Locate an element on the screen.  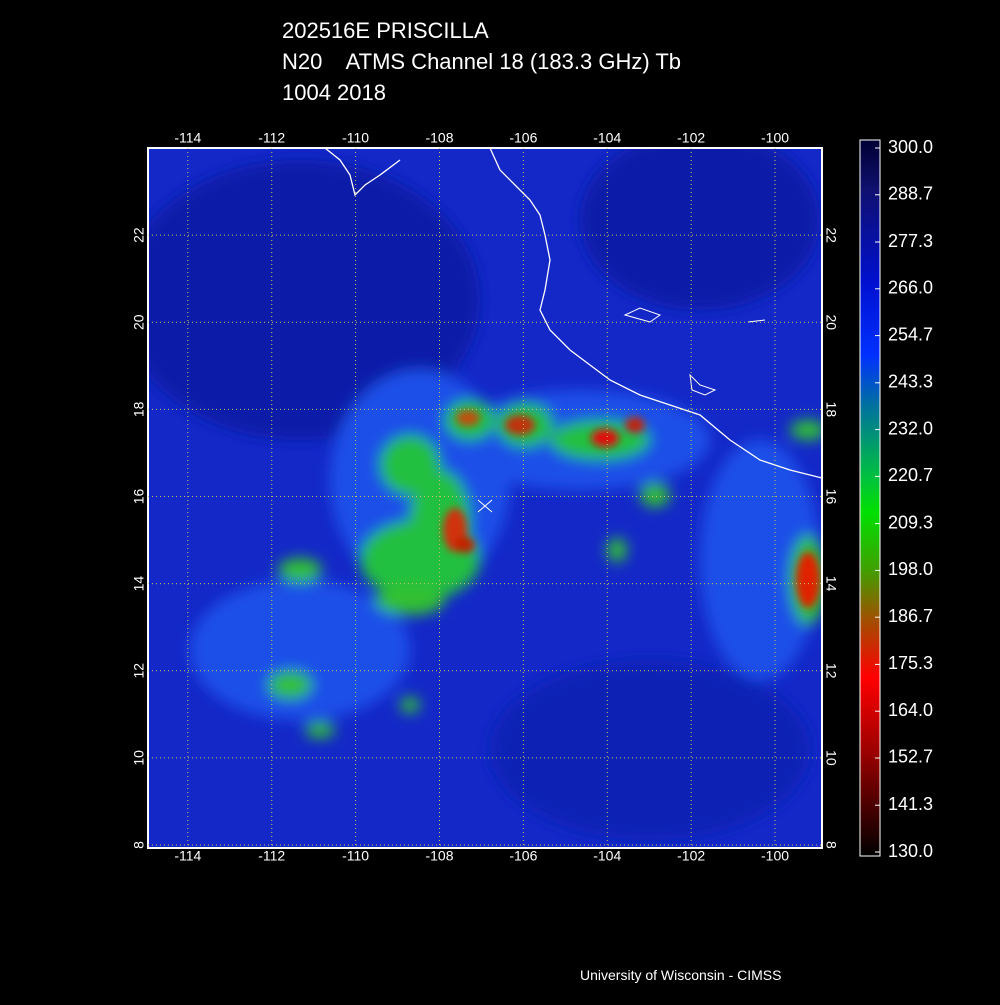
colorbar-label: 130.0 is located at coordinates (910, 851).